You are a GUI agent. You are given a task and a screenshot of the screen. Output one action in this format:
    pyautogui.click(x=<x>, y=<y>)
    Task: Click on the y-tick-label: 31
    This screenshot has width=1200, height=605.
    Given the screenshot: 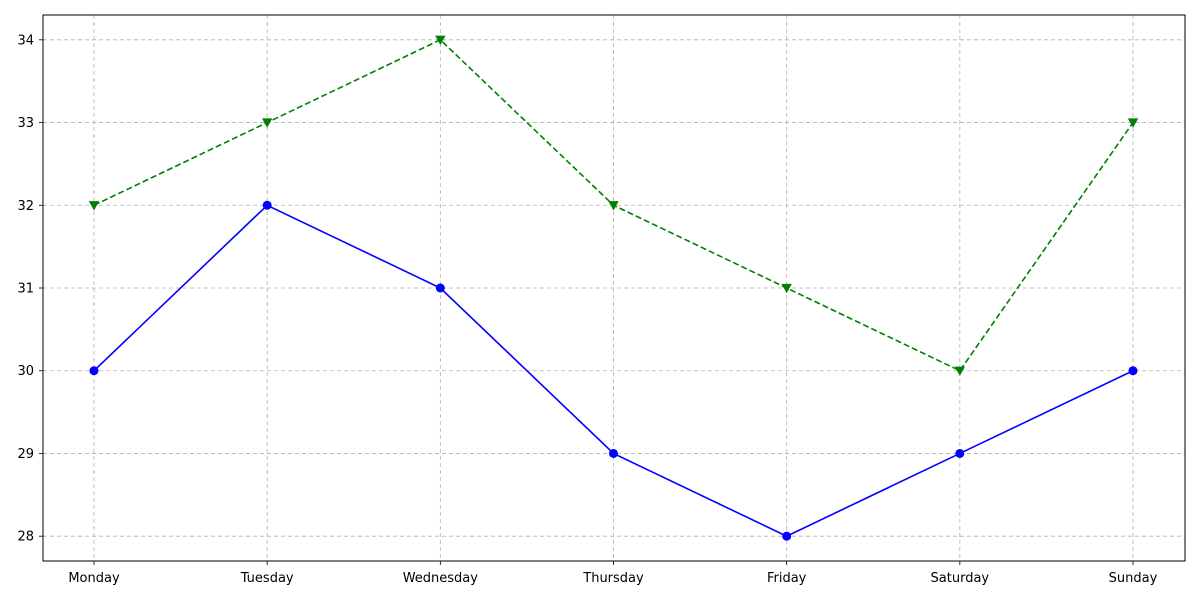 What is the action you would take?
    pyautogui.click(x=25, y=289)
    